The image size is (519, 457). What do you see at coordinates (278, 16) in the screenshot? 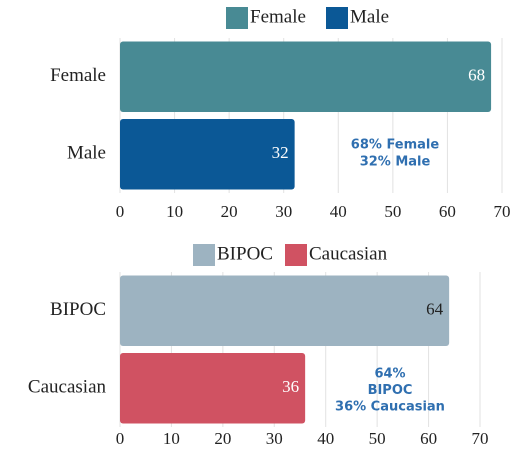
I see `legend-label: Female` at bounding box center [278, 16].